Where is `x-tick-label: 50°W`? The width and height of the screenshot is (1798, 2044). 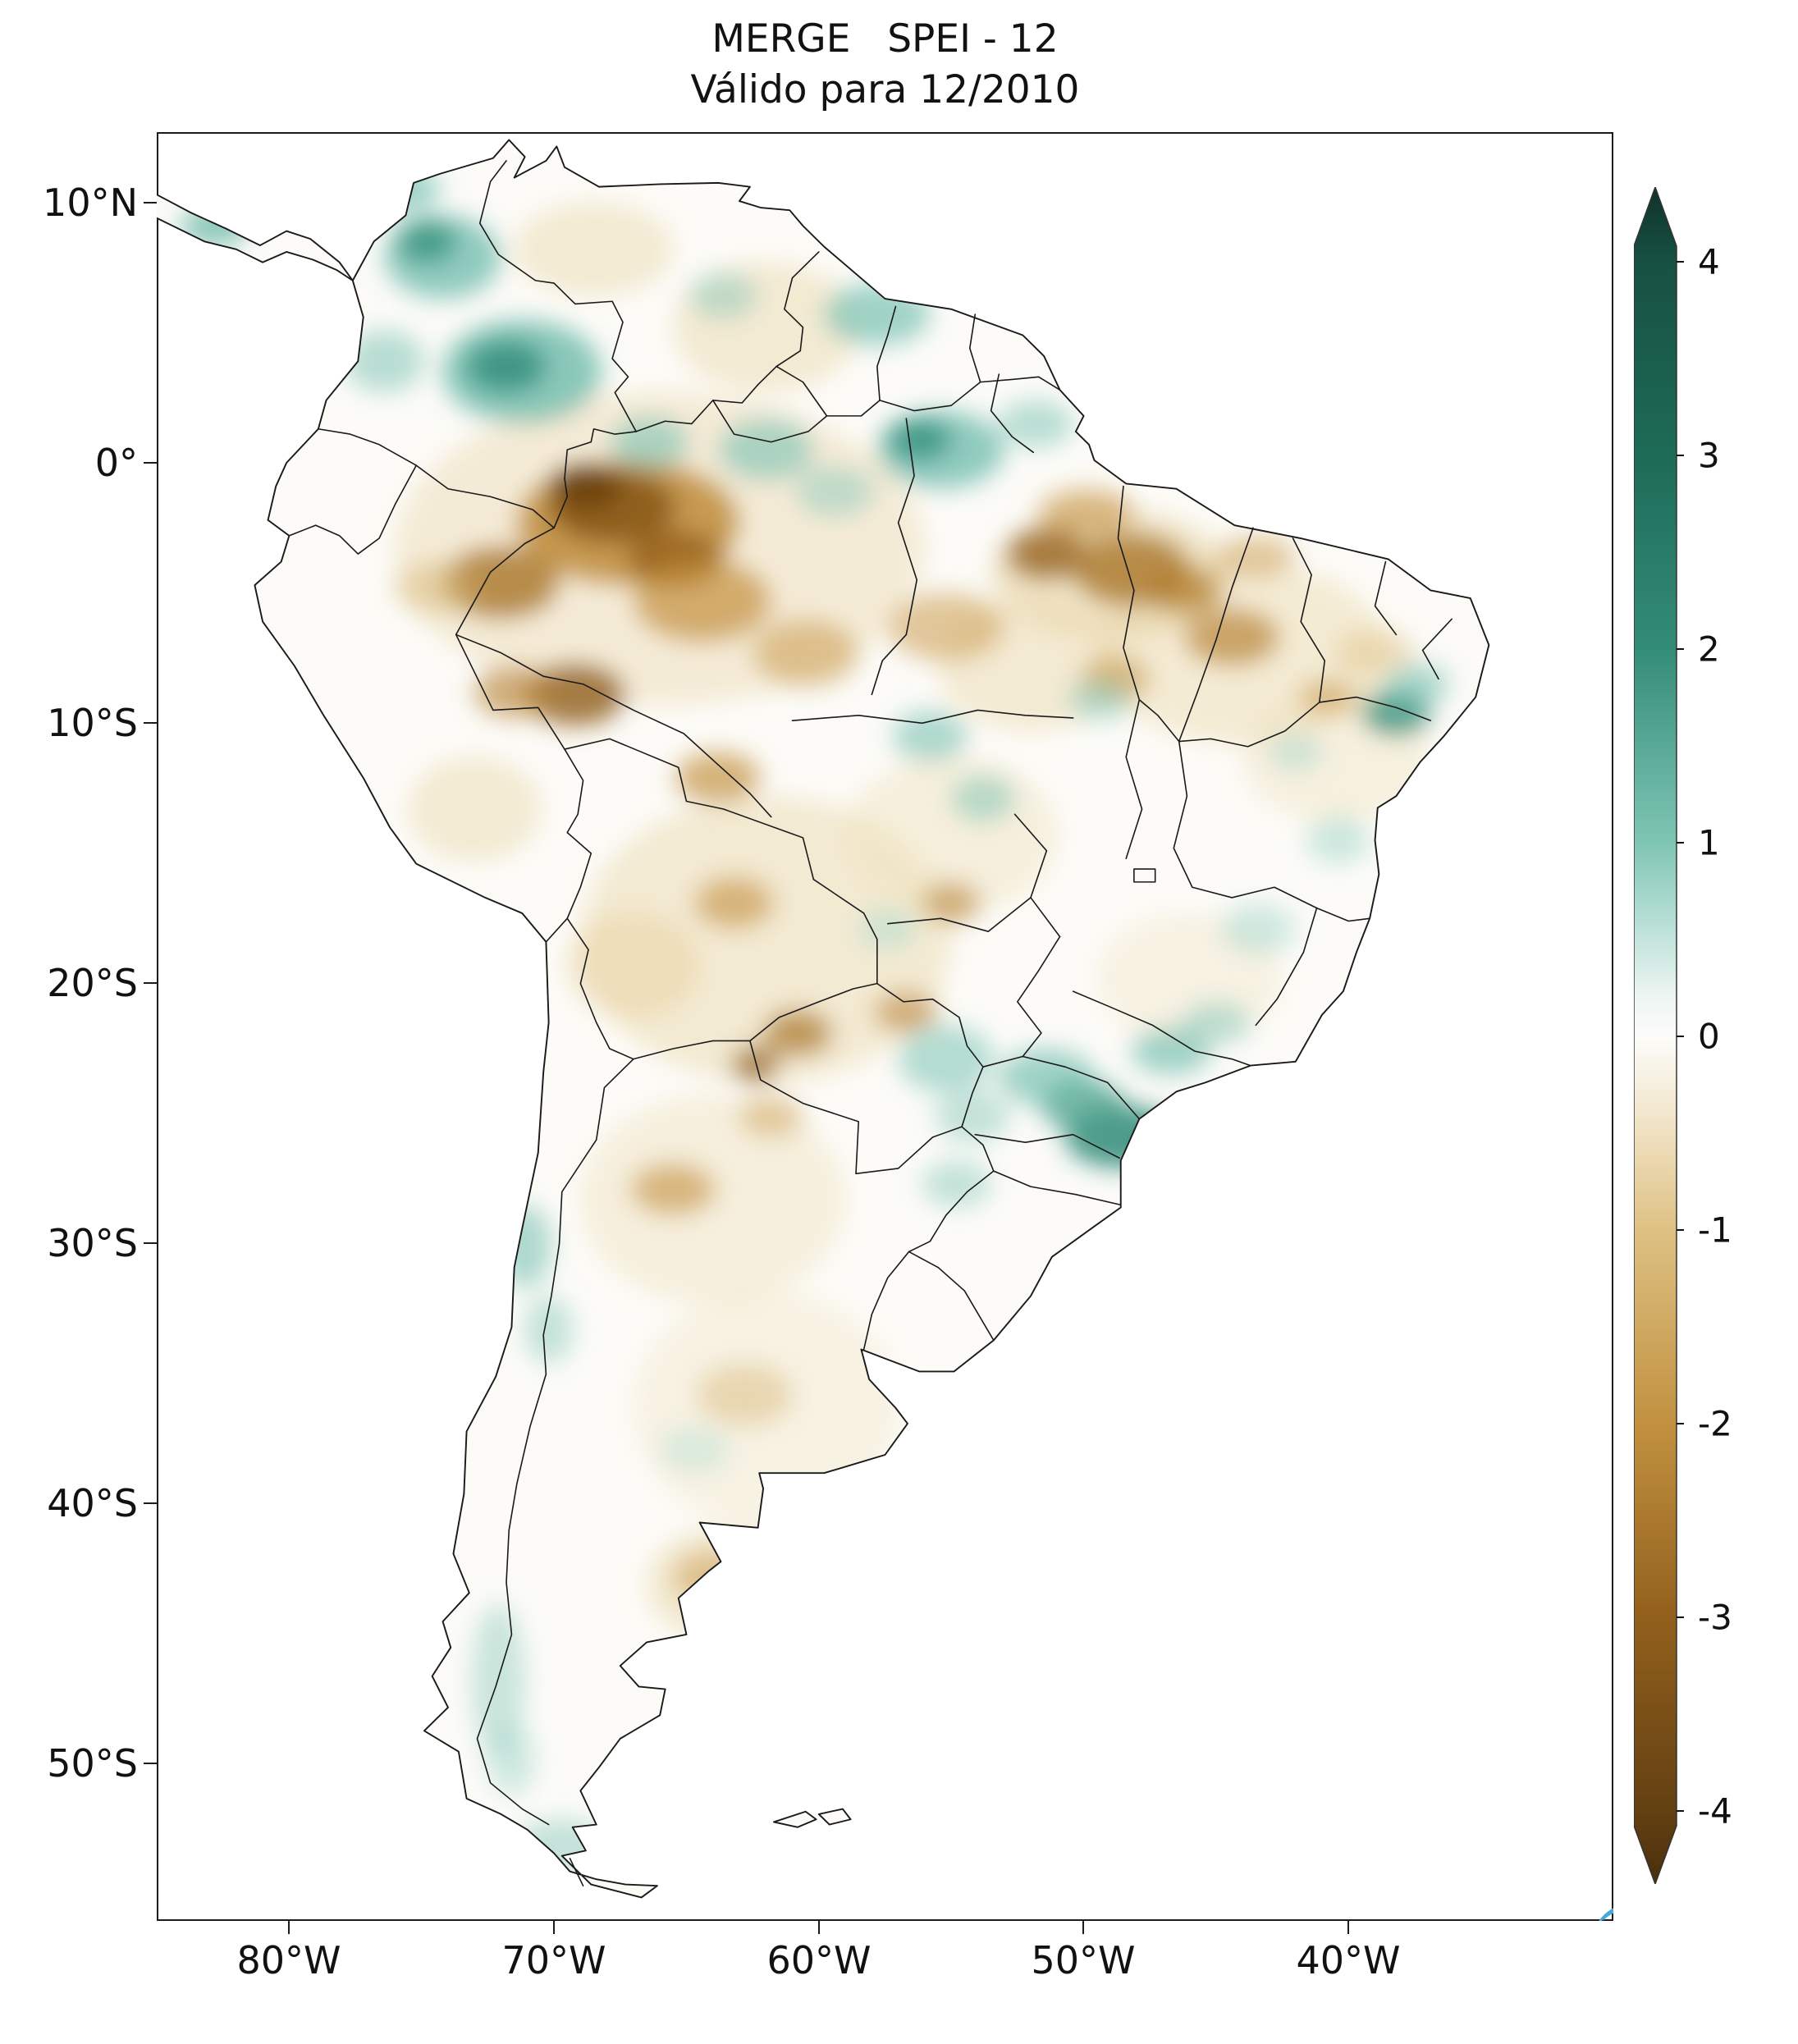
x-tick-label: 50°W is located at coordinates (1083, 1960).